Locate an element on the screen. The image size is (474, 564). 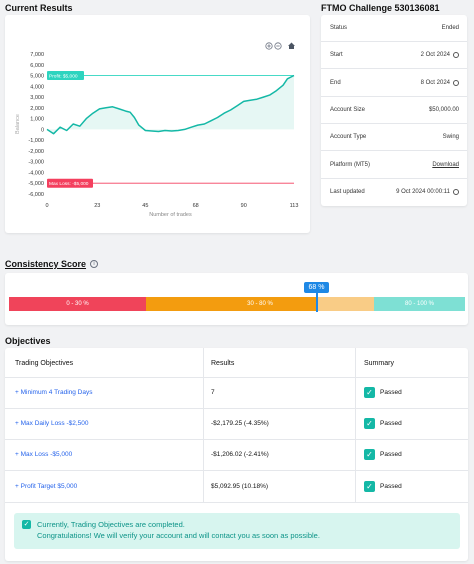
consistency-title: Consistency Score is located at coordinates (46, 264).